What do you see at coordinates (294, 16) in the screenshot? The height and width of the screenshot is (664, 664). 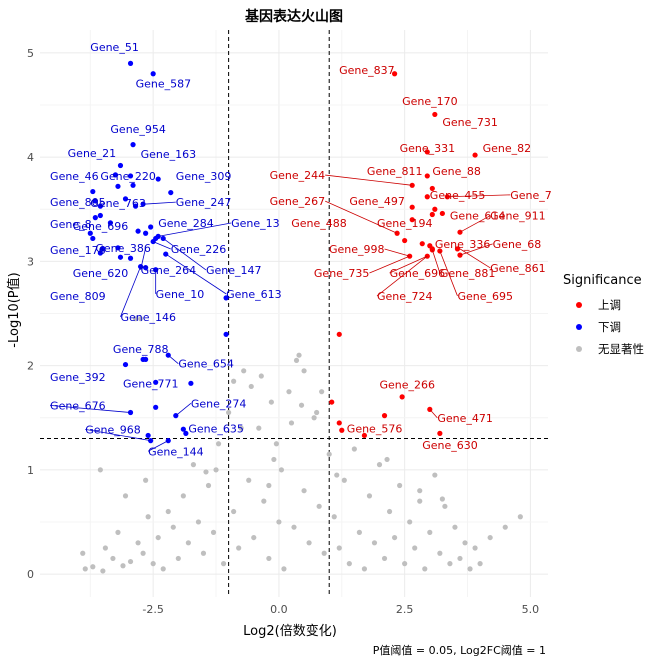 I see `chart-title: 基因表达火山图` at bounding box center [294, 16].